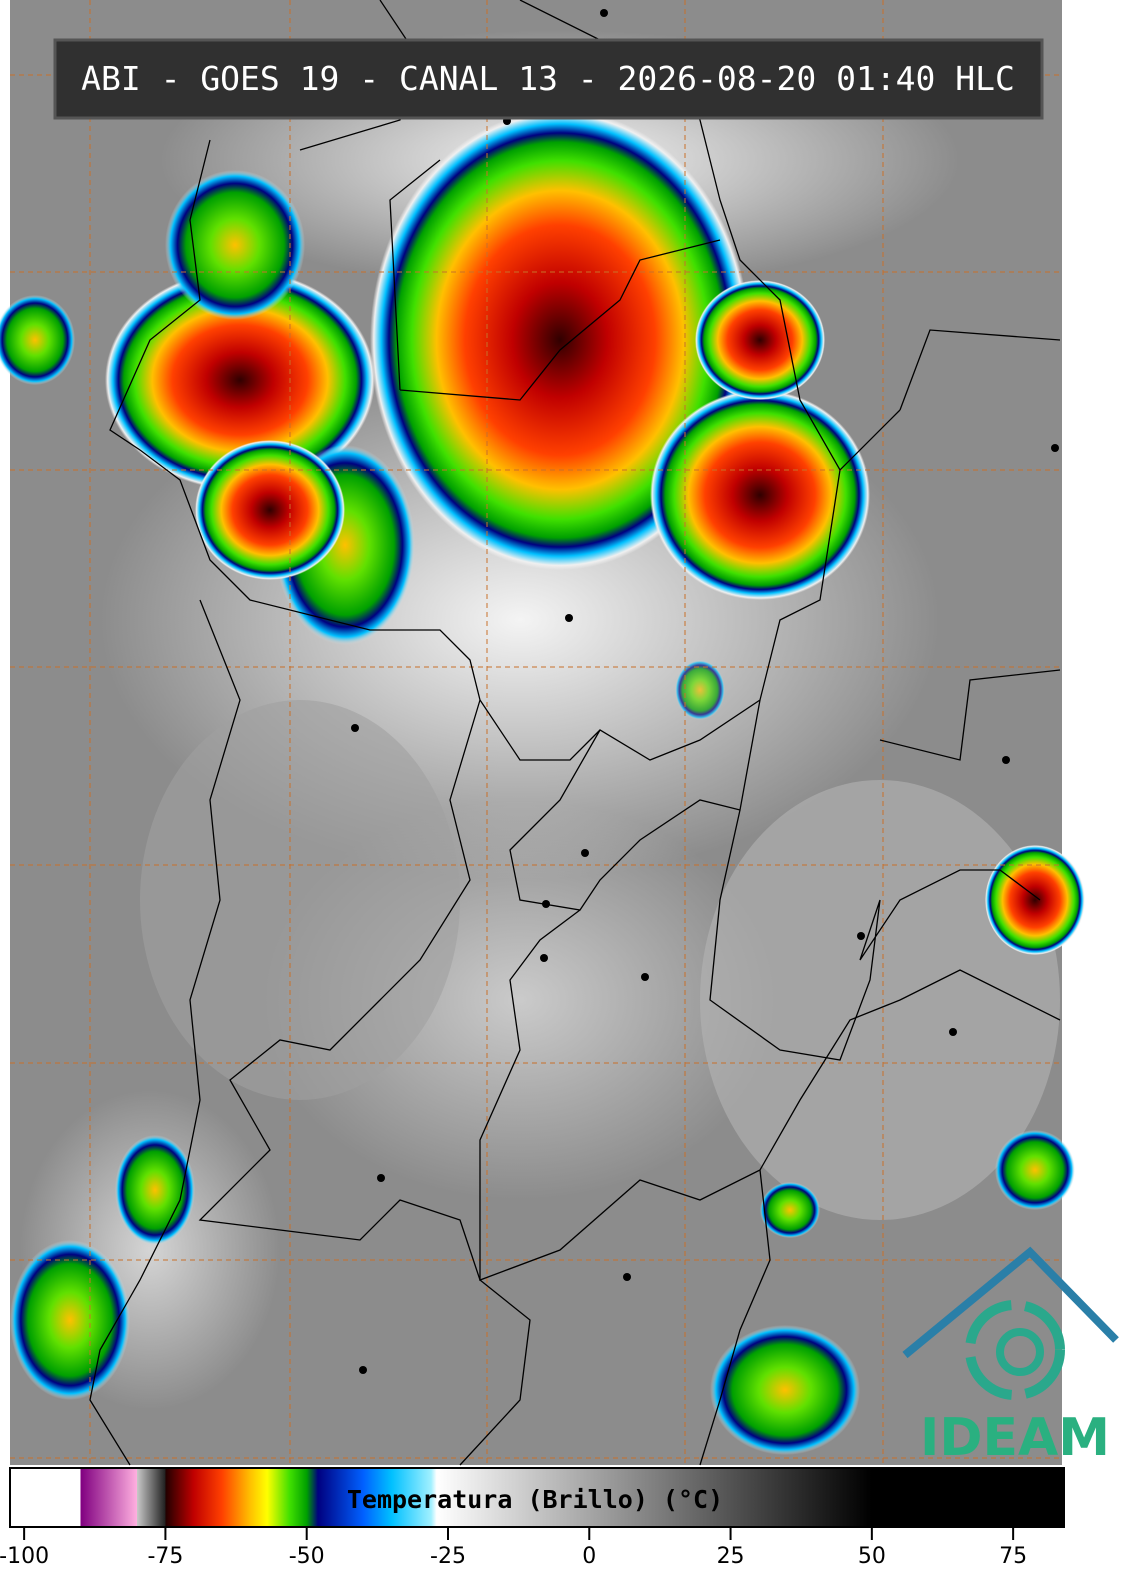 The image size is (1126, 1577). Describe the element at coordinates (872, 1556) in the screenshot. I see `tick-label: 50` at that location.